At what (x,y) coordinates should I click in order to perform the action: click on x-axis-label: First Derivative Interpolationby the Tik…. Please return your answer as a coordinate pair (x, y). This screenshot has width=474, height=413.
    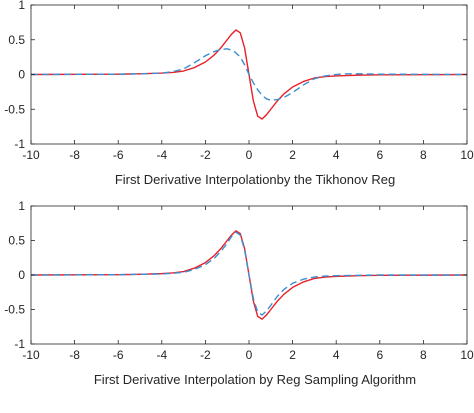
    Looking at the image, I should click on (255, 179).